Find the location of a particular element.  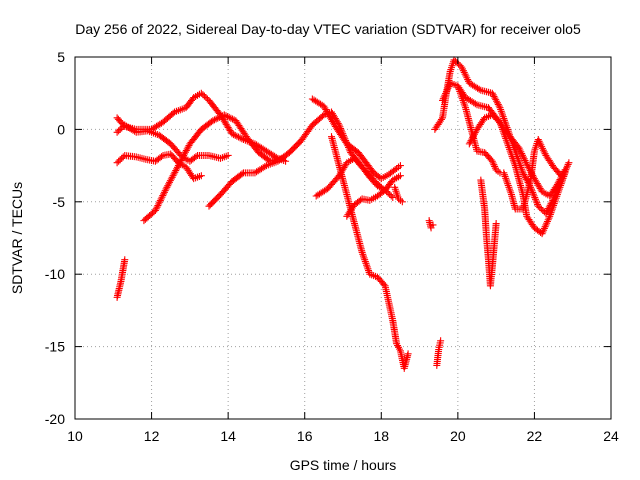

x-tick-label: 20 is located at coordinates (458, 436).